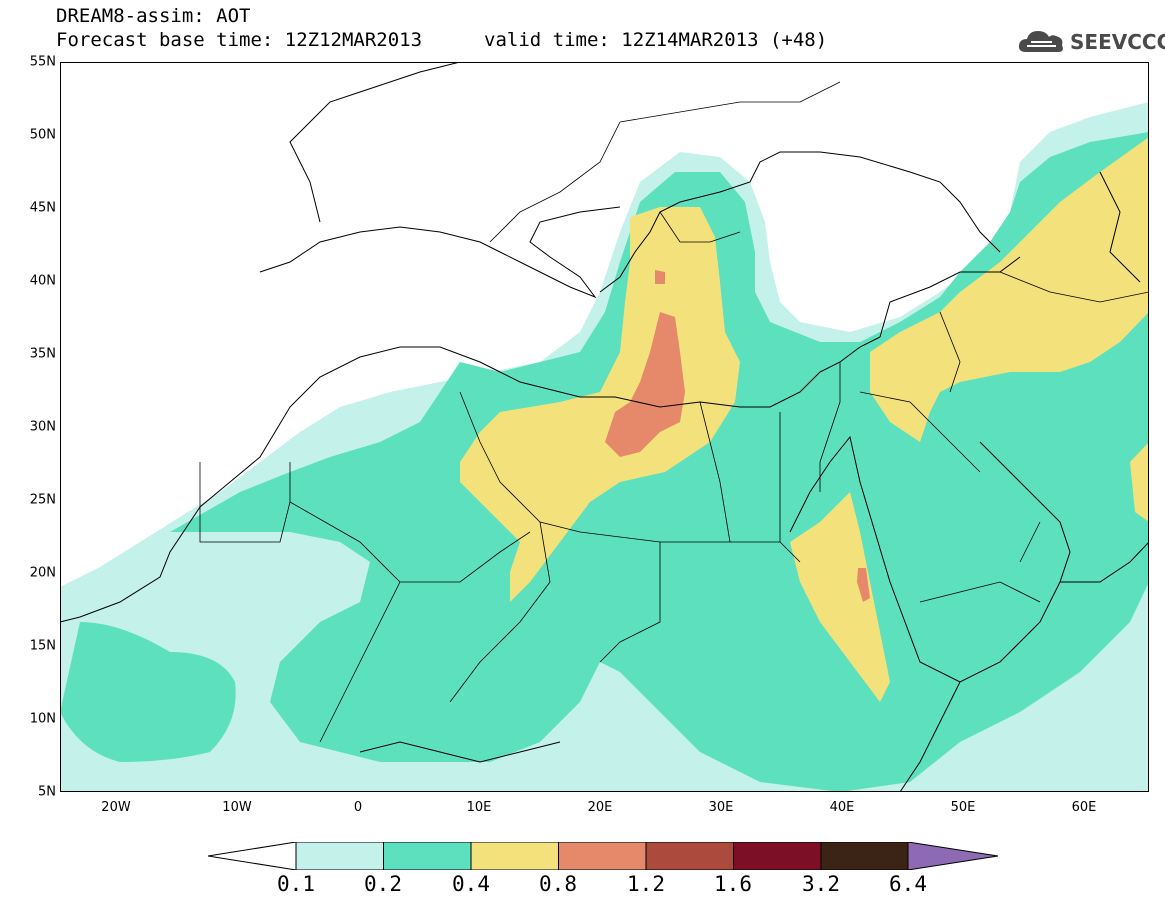 The width and height of the screenshot is (1165, 905). Describe the element at coordinates (908, 884) in the screenshot. I see `colorbar-label: 6.4` at that location.